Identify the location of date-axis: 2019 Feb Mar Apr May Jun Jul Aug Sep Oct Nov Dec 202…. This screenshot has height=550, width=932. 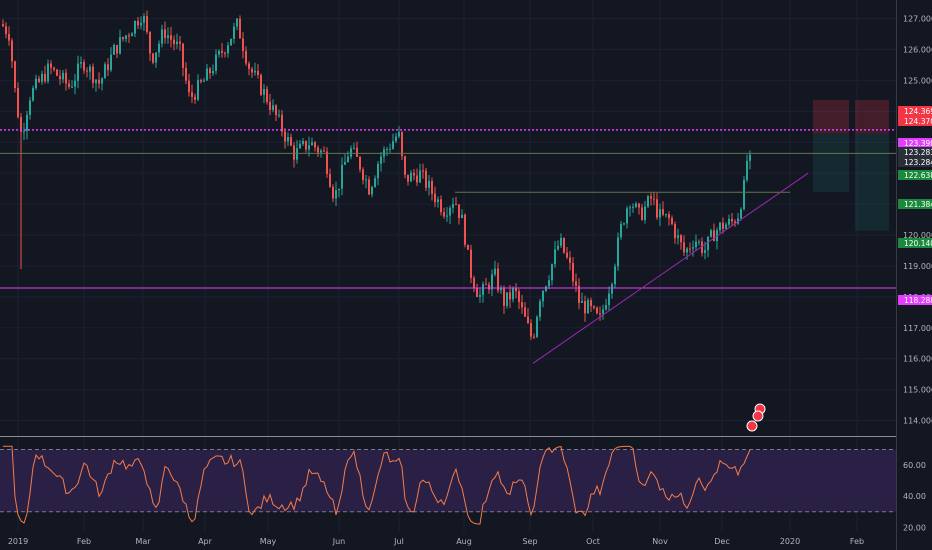
(436, 541).